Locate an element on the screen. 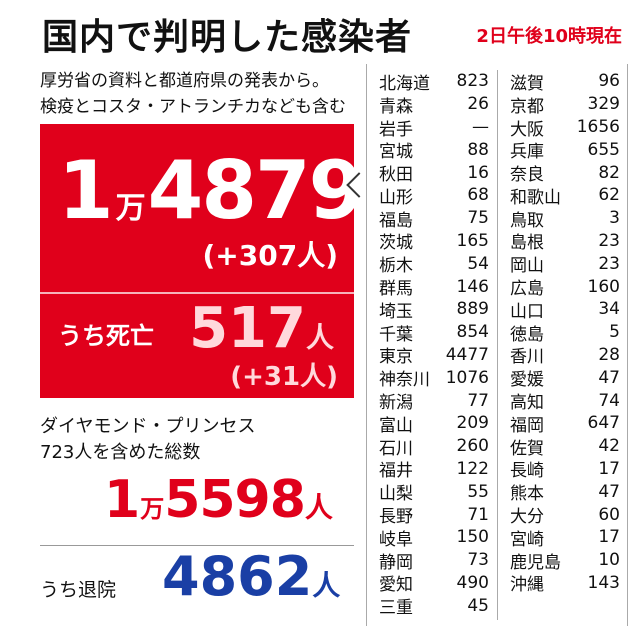  prefecture-row: 島根 23 is located at coordinates (563, 242).